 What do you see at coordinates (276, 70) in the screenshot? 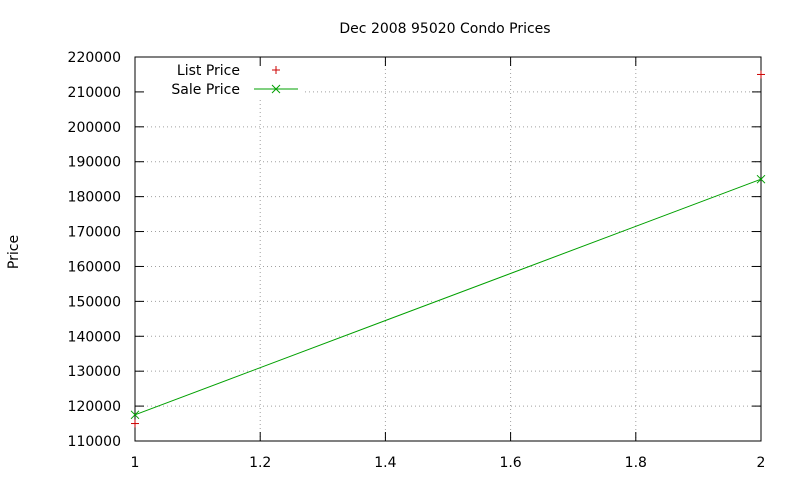
I see `legend-marker-list-price` at bounding box center [276, 70].